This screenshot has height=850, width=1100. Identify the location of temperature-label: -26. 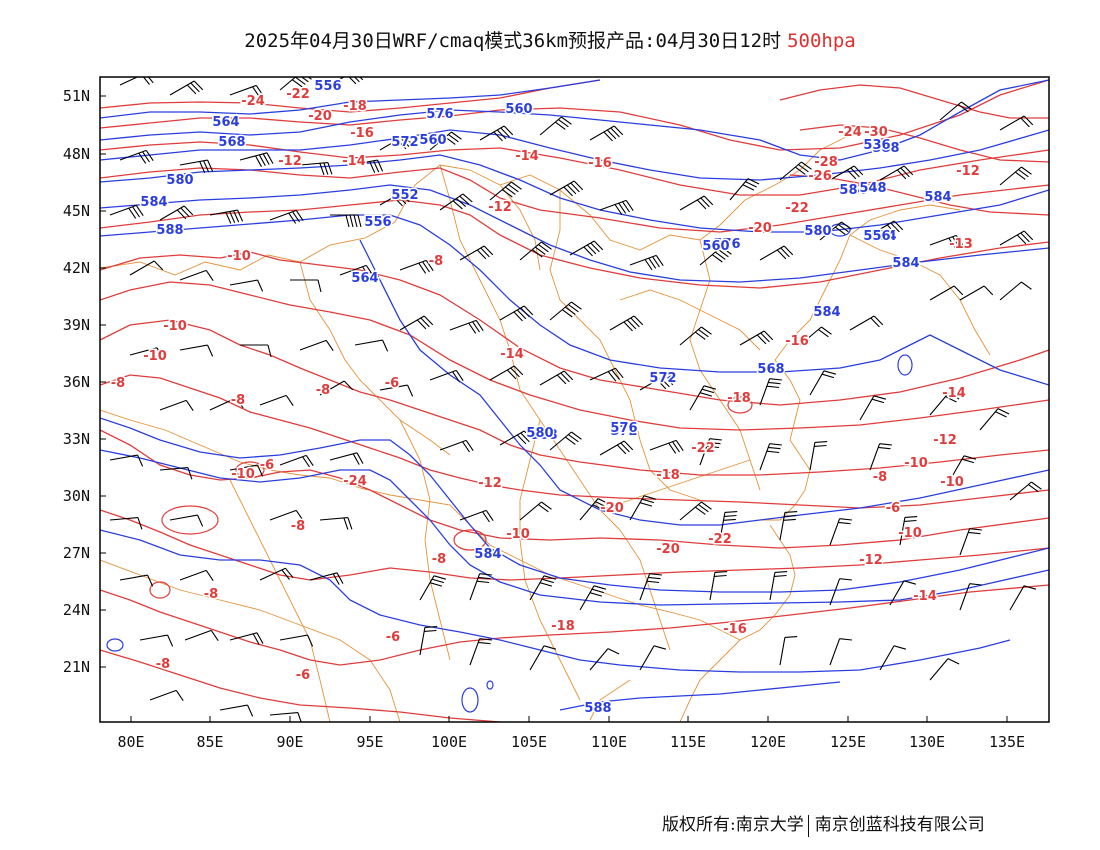
(820, 176).